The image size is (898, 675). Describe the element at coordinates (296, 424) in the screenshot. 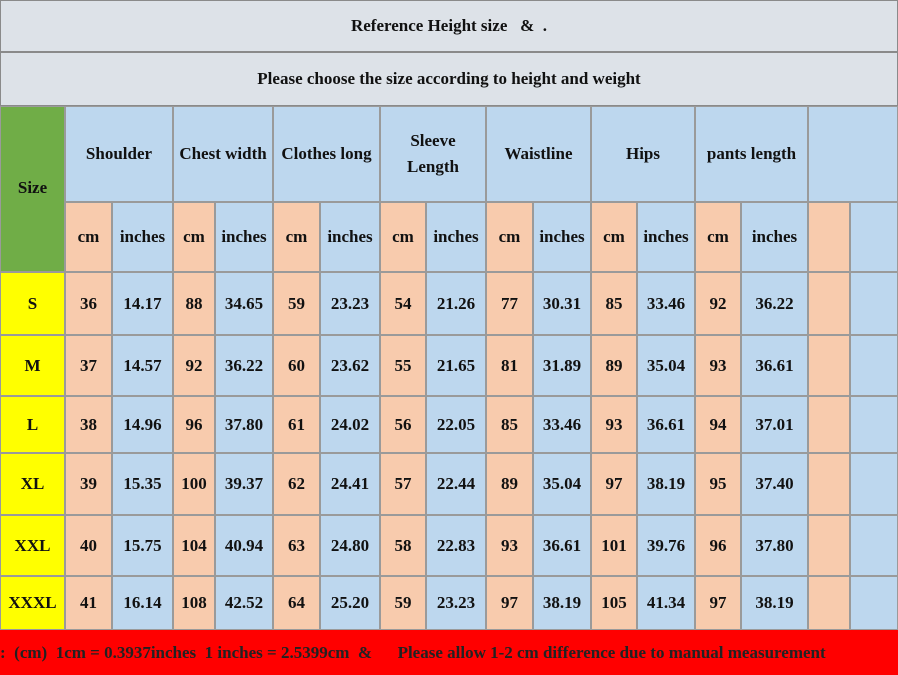

I see `measure-cell: 61` at that location.